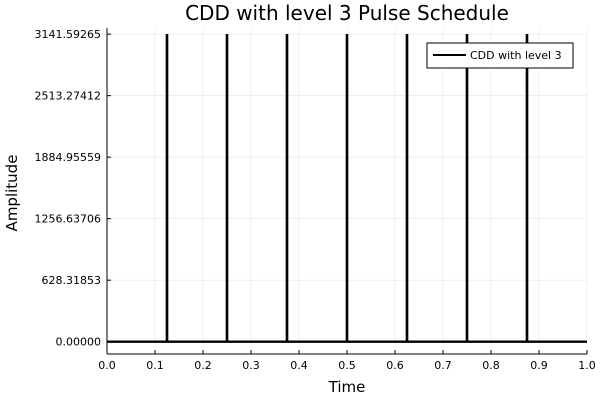 This screenshot has height=400, width=600. Describe the element at coordinates (347, 13) in the screenshot. I see `chart-title: CDD with level 3 Pulse Schedule` at that location.